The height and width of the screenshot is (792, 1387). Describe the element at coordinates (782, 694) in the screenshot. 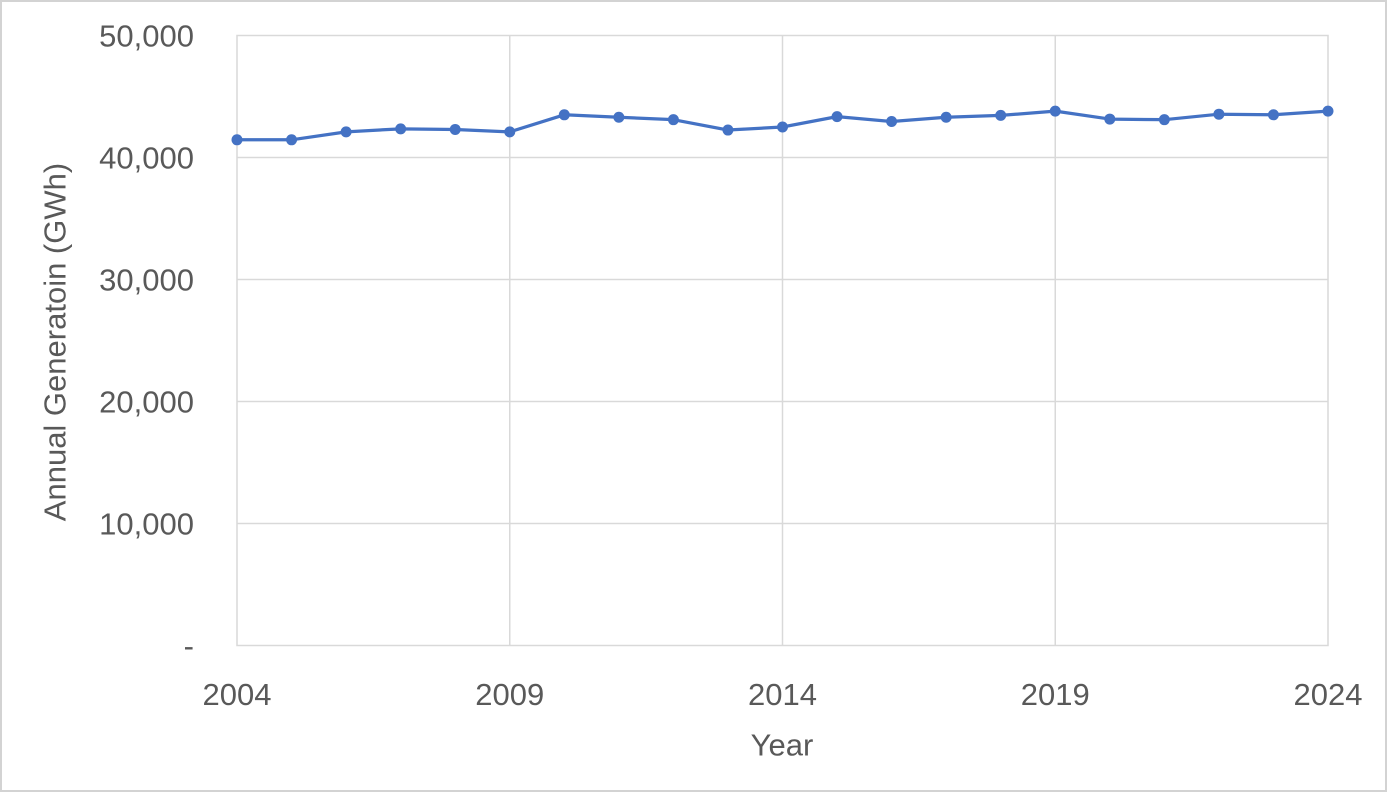

I see `x-tick-label: 2014` at that location.